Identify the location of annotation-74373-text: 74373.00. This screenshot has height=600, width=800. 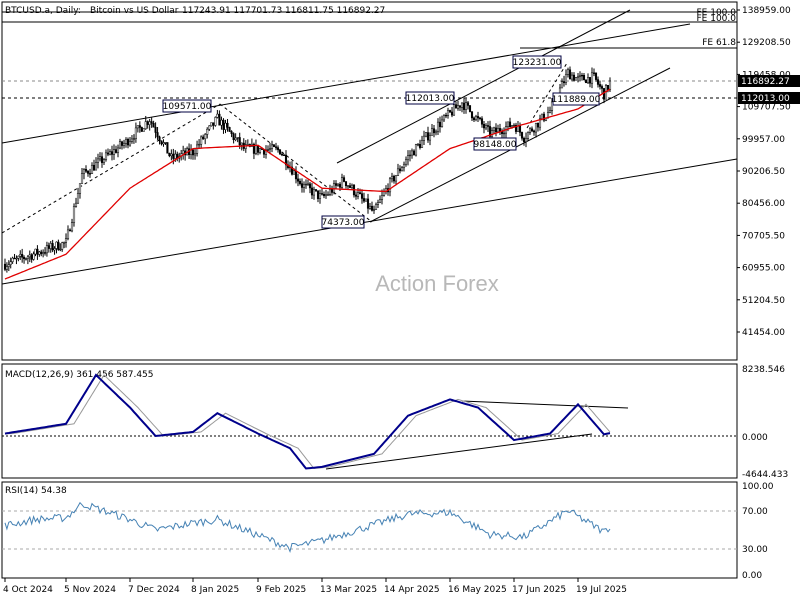
(343, 223).